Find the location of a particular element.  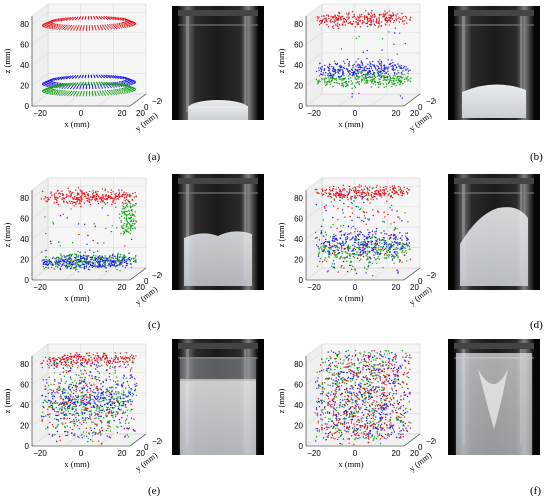

tank-photo-f is located at coordinates (494, 397).